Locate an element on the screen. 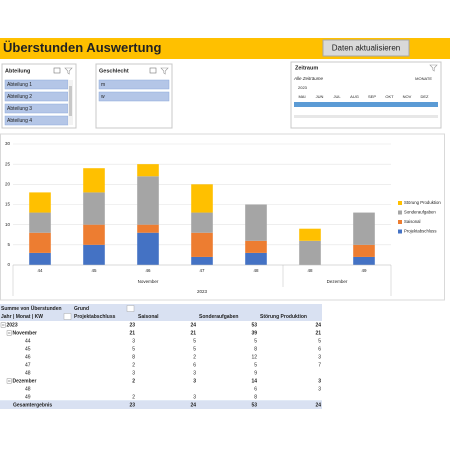  y-tick-label: 30 is located at coordinates (8, 143).